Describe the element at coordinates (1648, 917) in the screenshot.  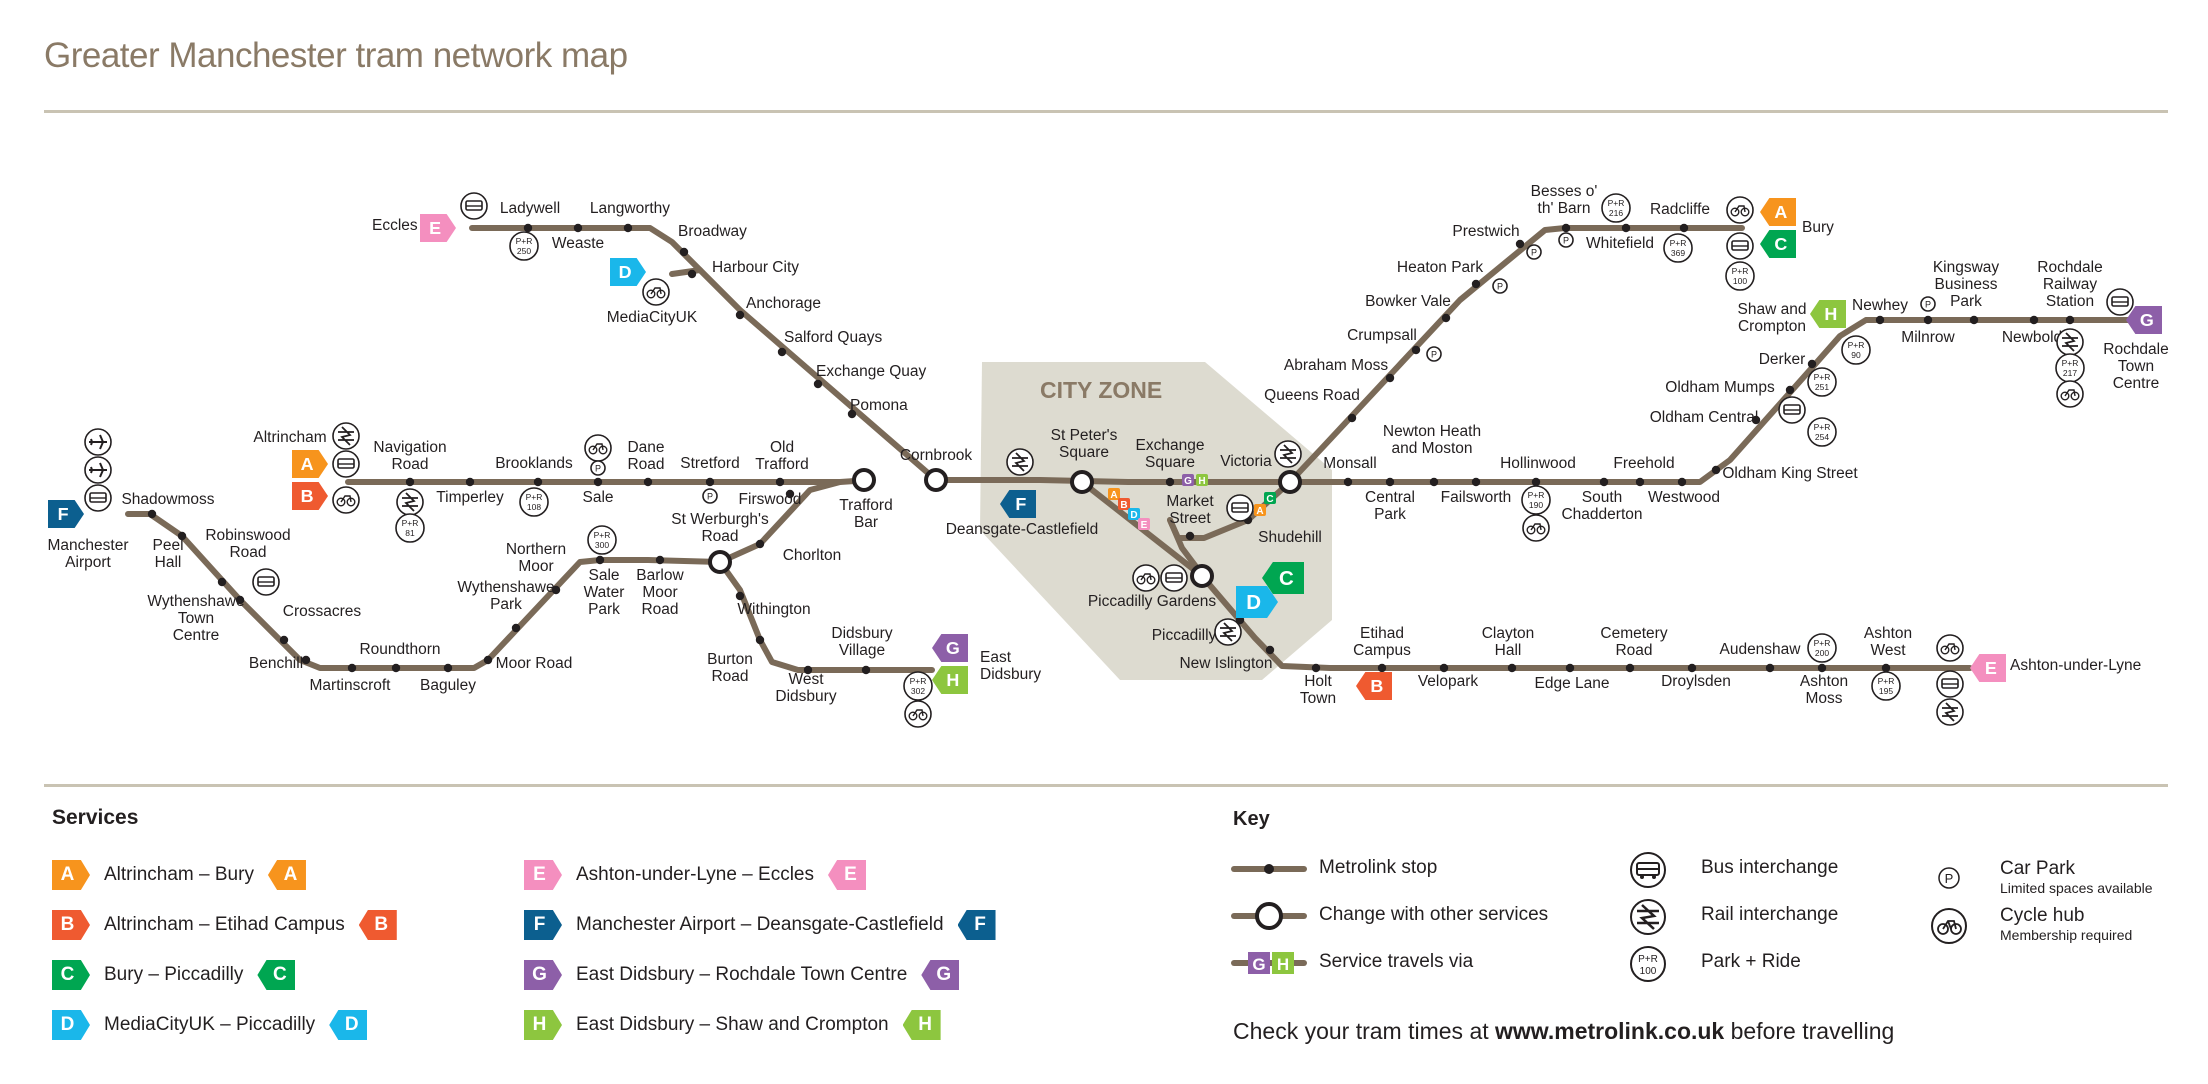
I see `rail-icon` at that location.